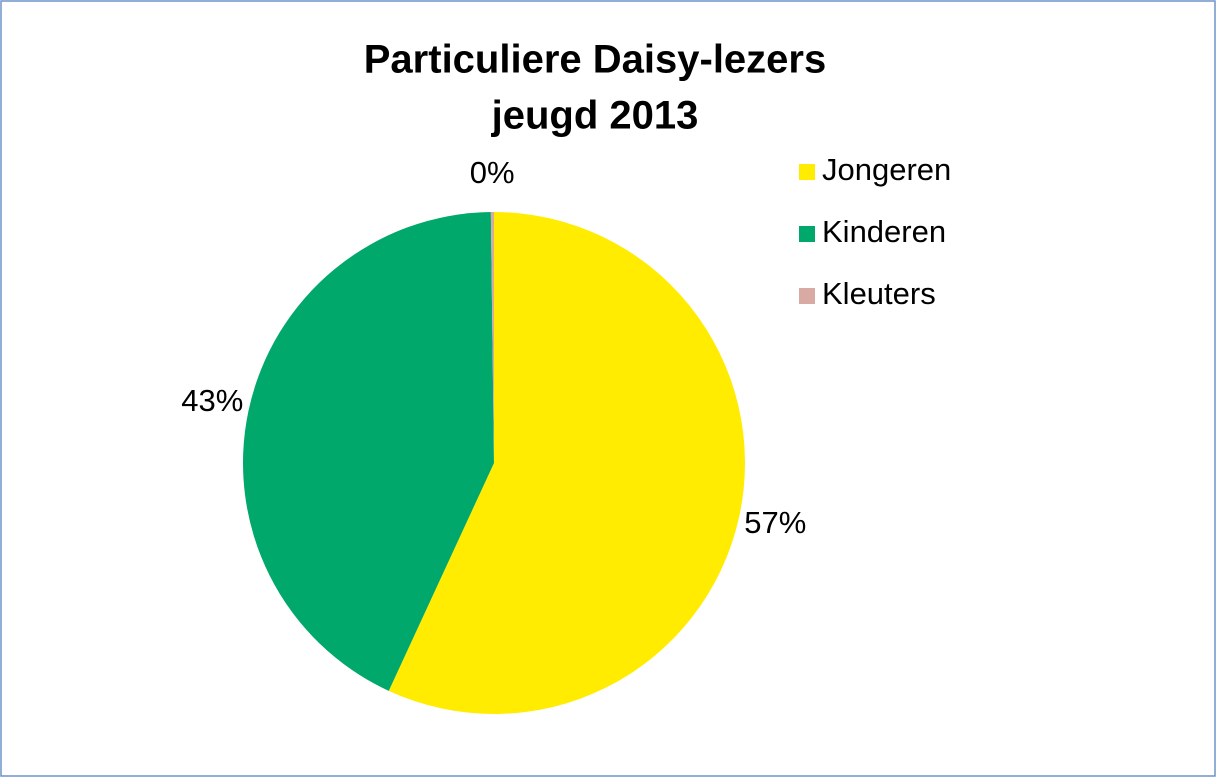  I want to click on chart-subtitle: jeugd 2013, so click(595, 116).